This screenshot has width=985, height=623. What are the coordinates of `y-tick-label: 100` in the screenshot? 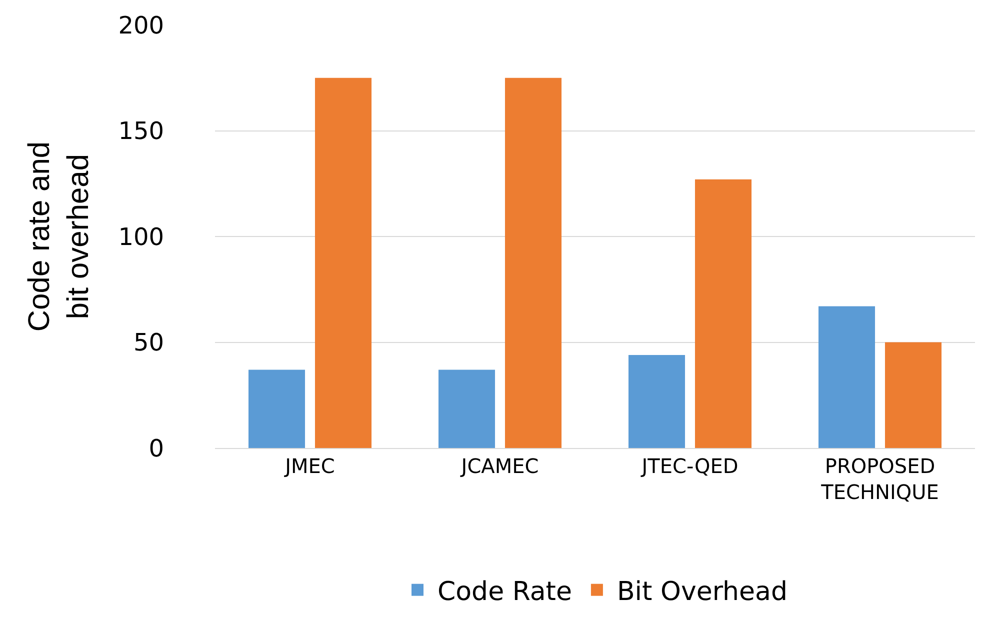 It's located at (141, 236).